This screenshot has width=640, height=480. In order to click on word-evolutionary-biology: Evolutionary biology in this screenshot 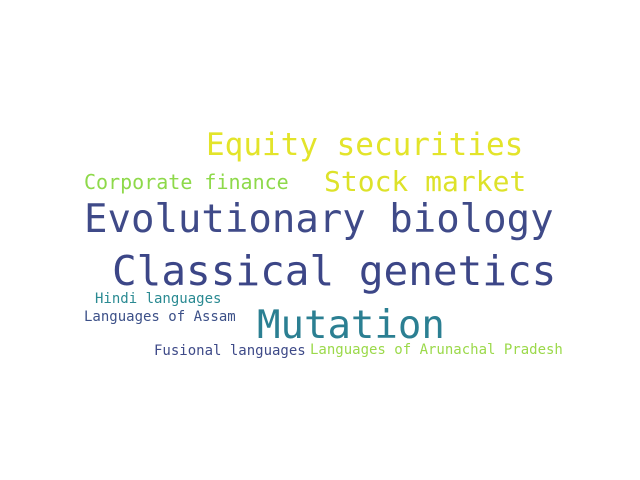, I will do `click(319, 219)`.